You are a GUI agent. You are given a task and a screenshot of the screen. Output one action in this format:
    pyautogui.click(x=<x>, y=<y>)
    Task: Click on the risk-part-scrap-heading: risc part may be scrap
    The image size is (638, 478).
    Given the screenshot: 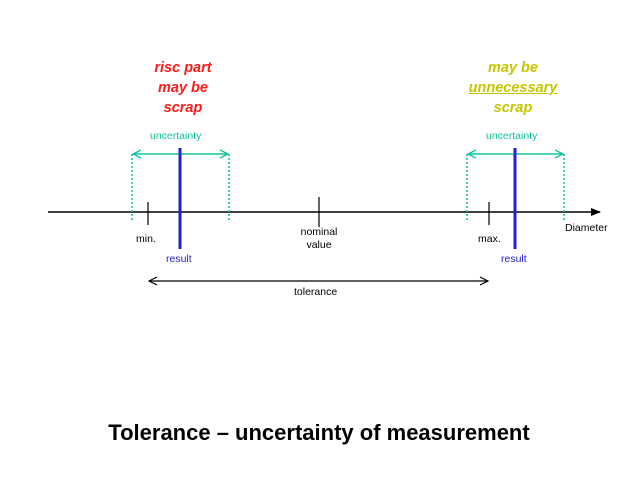 What is the action you would take?
    pyautogui.click(x=183, y=88)
    